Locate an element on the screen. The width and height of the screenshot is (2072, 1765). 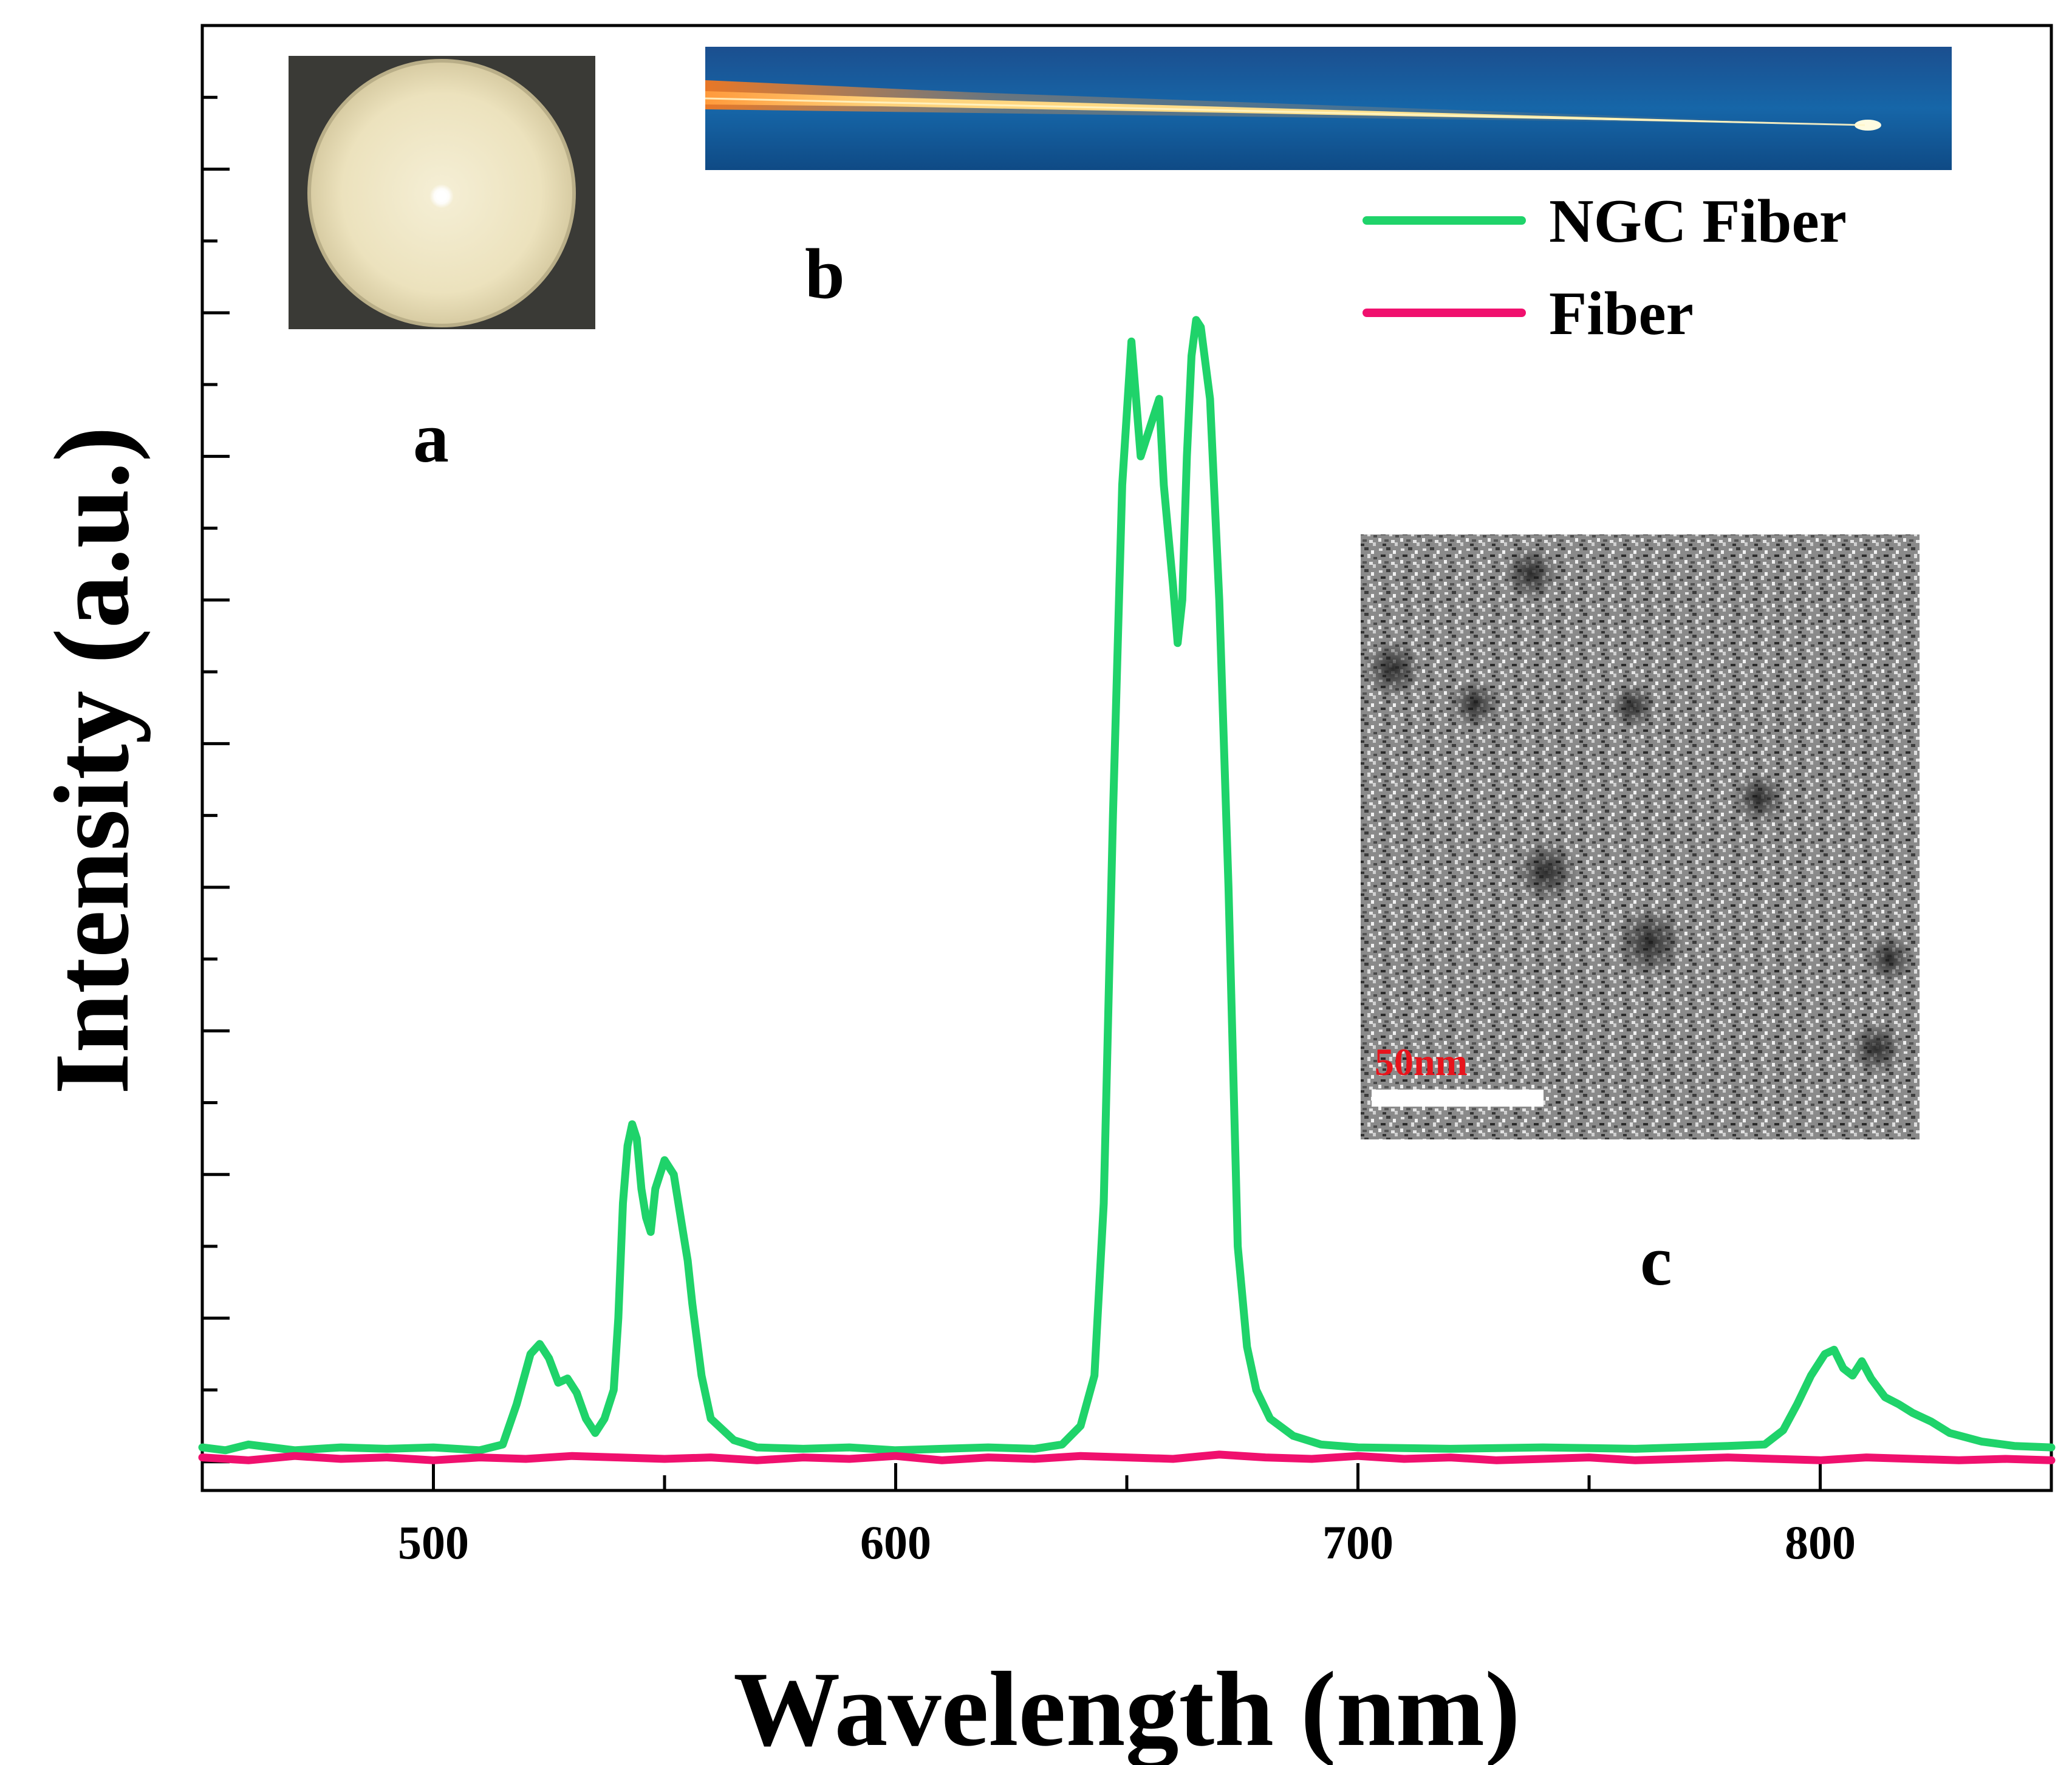
inset-c-tem-image: 50nm is located at coordinates (1640, 836).